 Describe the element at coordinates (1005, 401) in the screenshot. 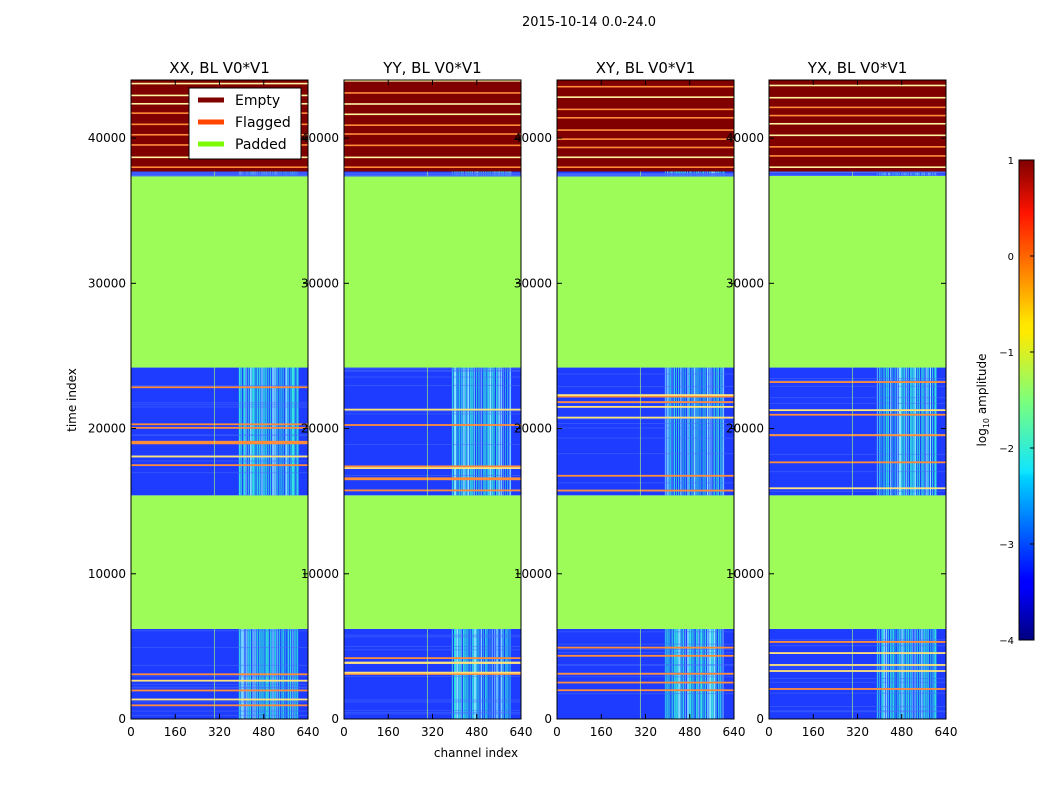

I see `colorbar: 10−1−2−3−4 log10 amplitude` at that location.